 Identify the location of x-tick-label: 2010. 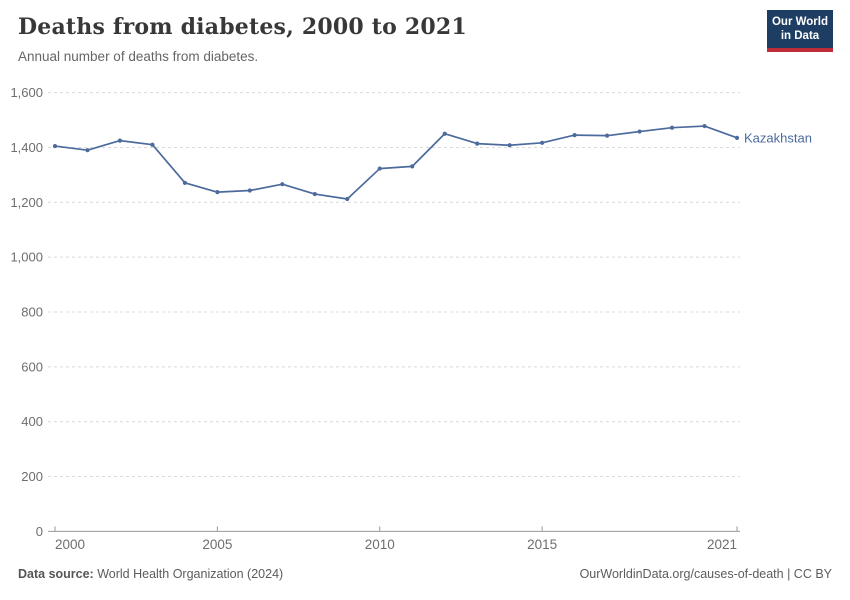
(380, 544).